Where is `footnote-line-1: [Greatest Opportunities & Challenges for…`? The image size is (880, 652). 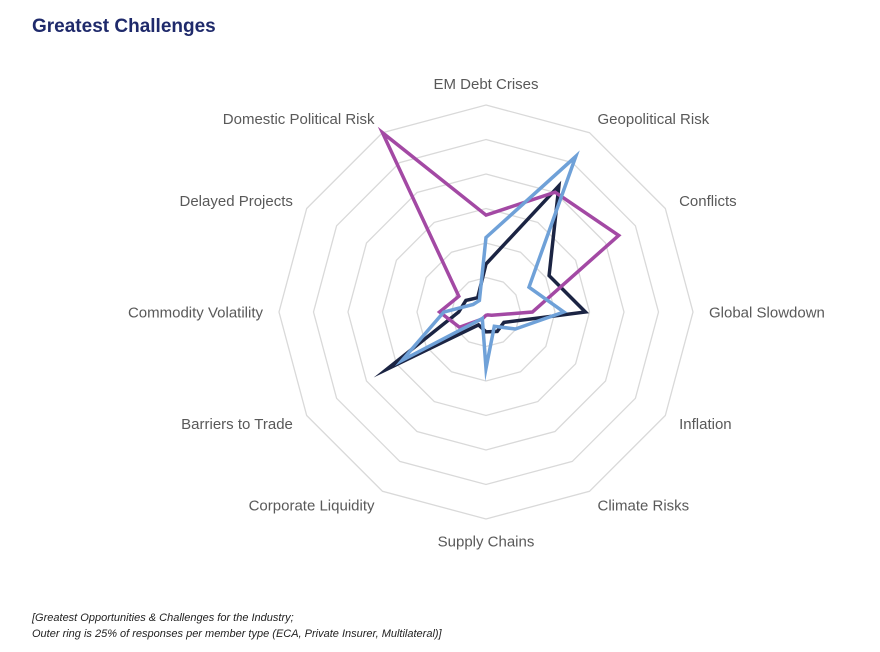
footnote-line-1: [Greatest Opportunities & Challenges for… is located at coordinates (163, 618).